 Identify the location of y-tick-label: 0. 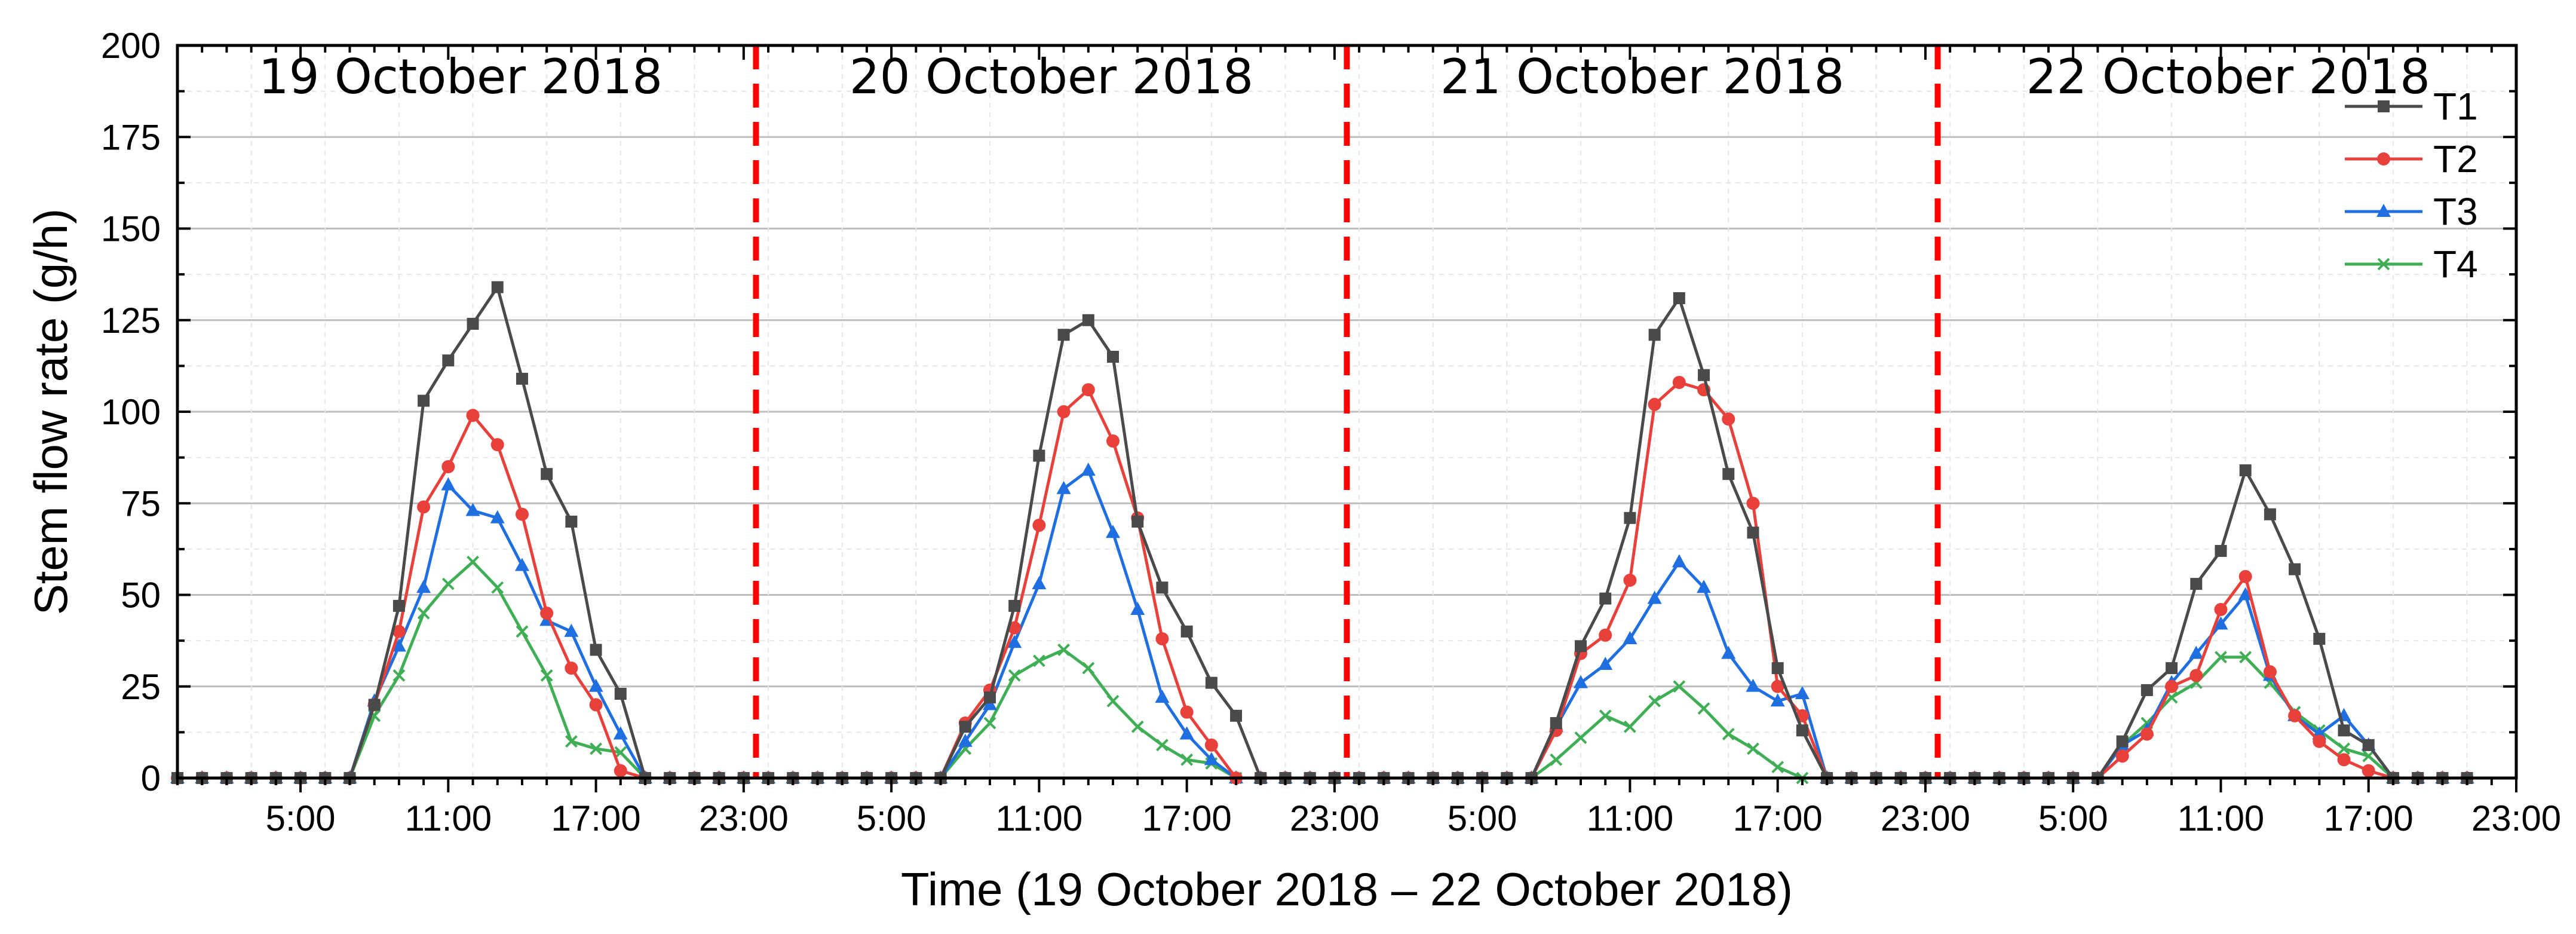
(151, 778).